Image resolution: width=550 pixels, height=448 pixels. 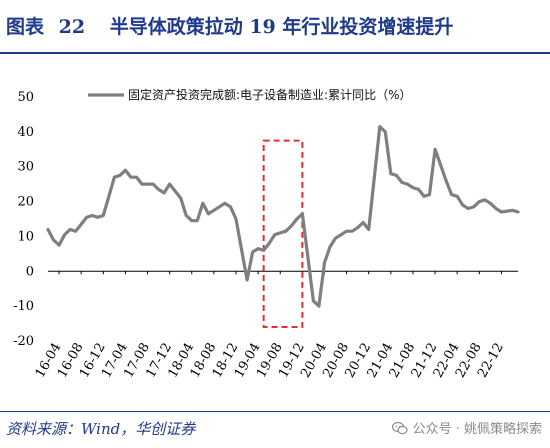 I want to click on legend-label: 固定资产投资完成额:电子设备制造业:累计同比（%）, so click(x=270, y=94).